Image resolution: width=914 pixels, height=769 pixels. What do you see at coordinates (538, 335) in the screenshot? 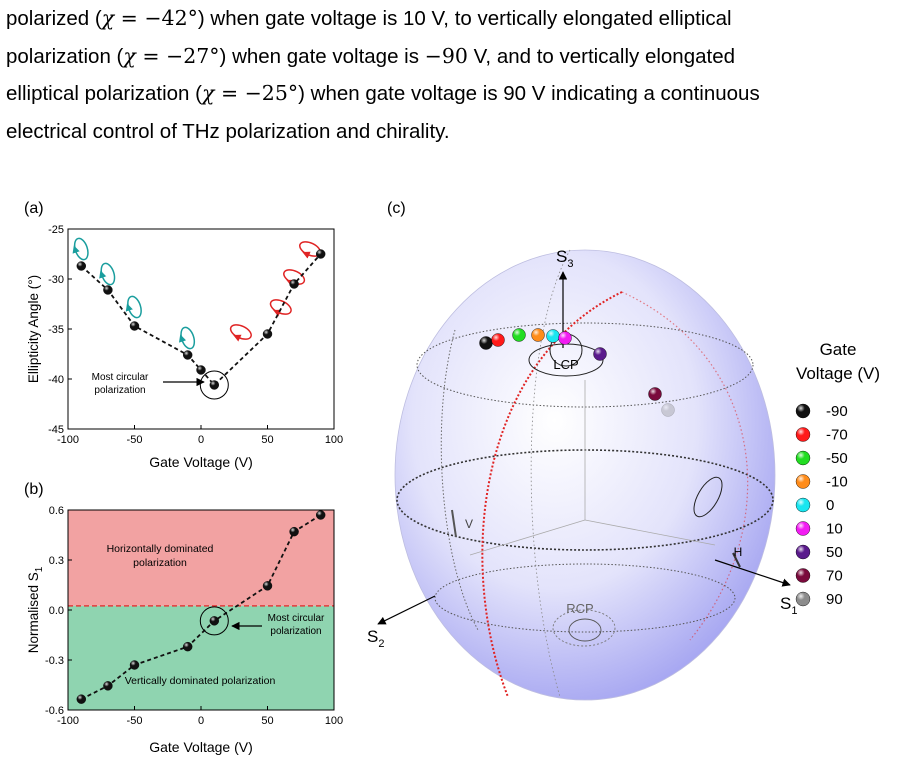
I see `sphere-point--10` at bounding box center [538, 335].